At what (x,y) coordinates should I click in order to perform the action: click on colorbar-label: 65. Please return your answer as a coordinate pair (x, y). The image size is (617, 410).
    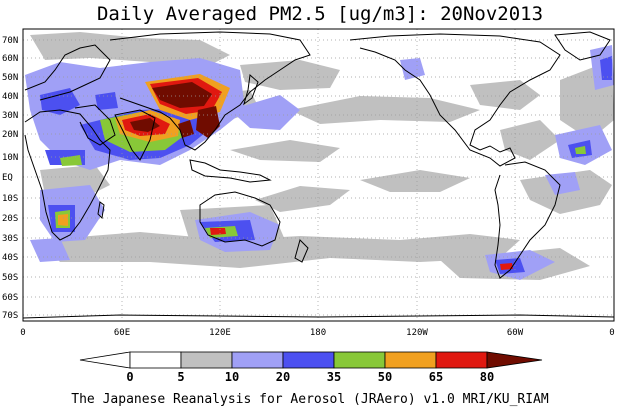
    Looking at the image, I should click on (436, 377).